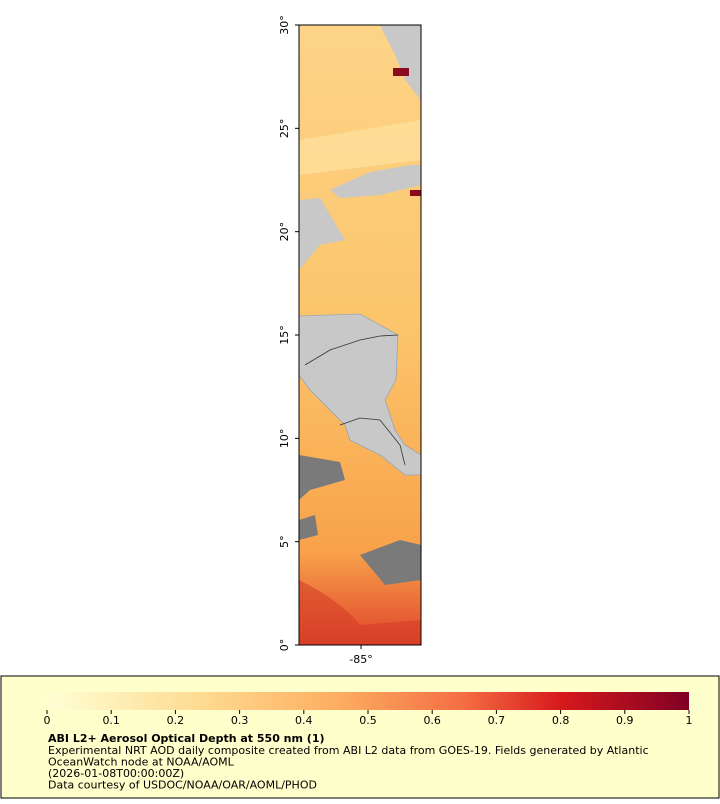 This screenshot has width=720, height=804. I want to click on colorbar-tick-label: 0.3, so click(240, 720).